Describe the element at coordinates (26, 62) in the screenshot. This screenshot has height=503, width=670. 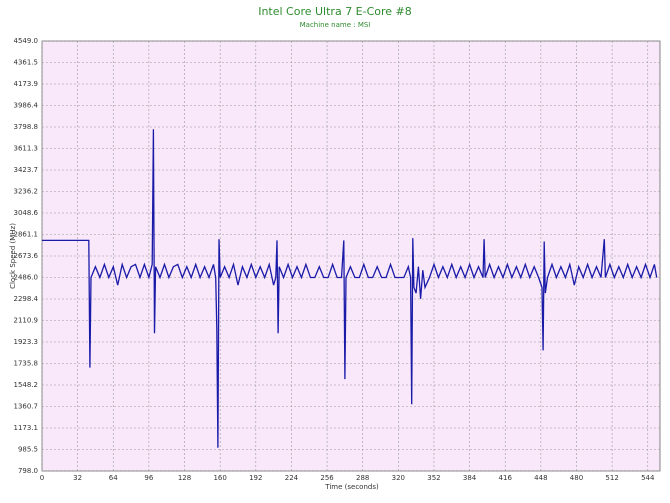
I see `y-tick-label: 4361.5` at that location.